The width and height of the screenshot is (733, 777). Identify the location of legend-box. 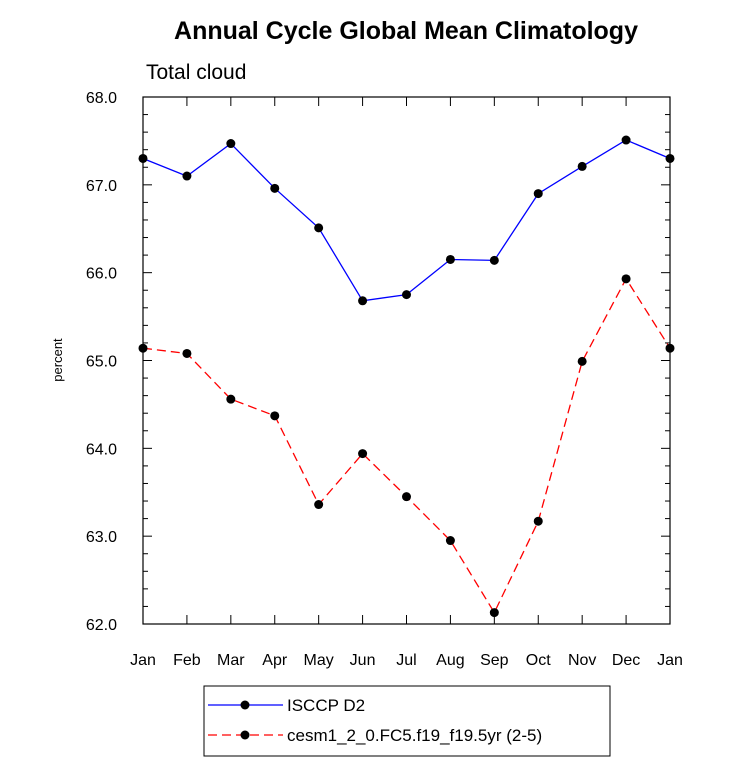
(407, 721).